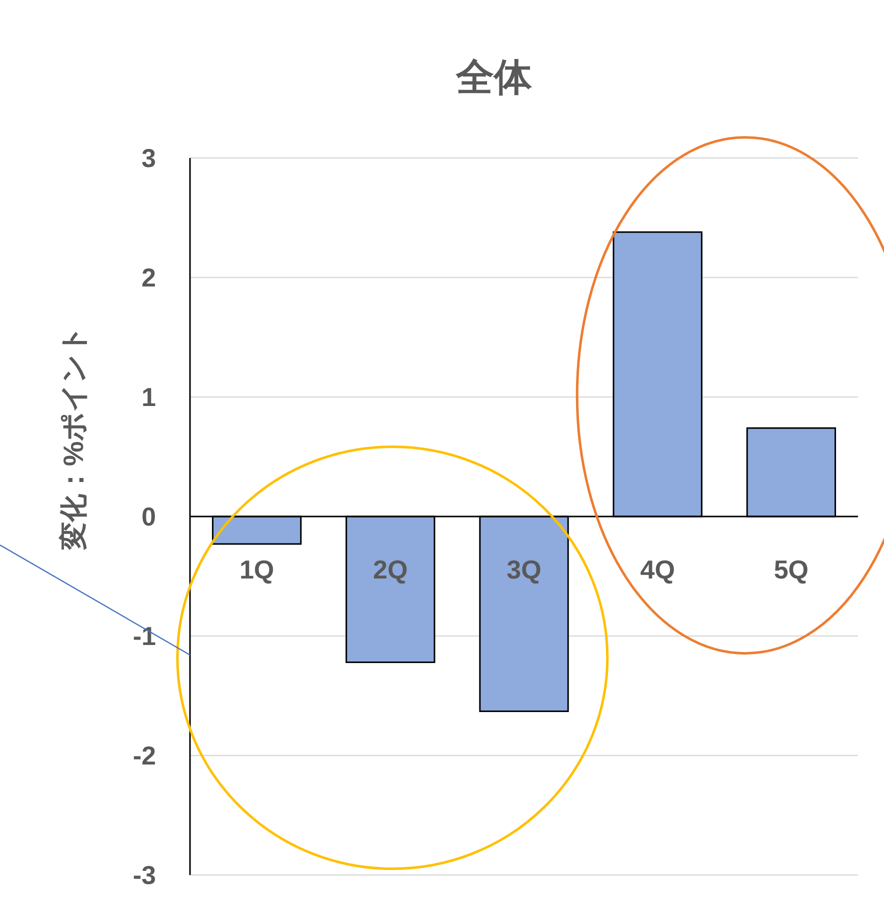 Image resolution: width=884 pixels, height=911 pixels. Describe the element at coordinates (149, 397) in the screenshot. I see `y-tick-label: 1` at that location.